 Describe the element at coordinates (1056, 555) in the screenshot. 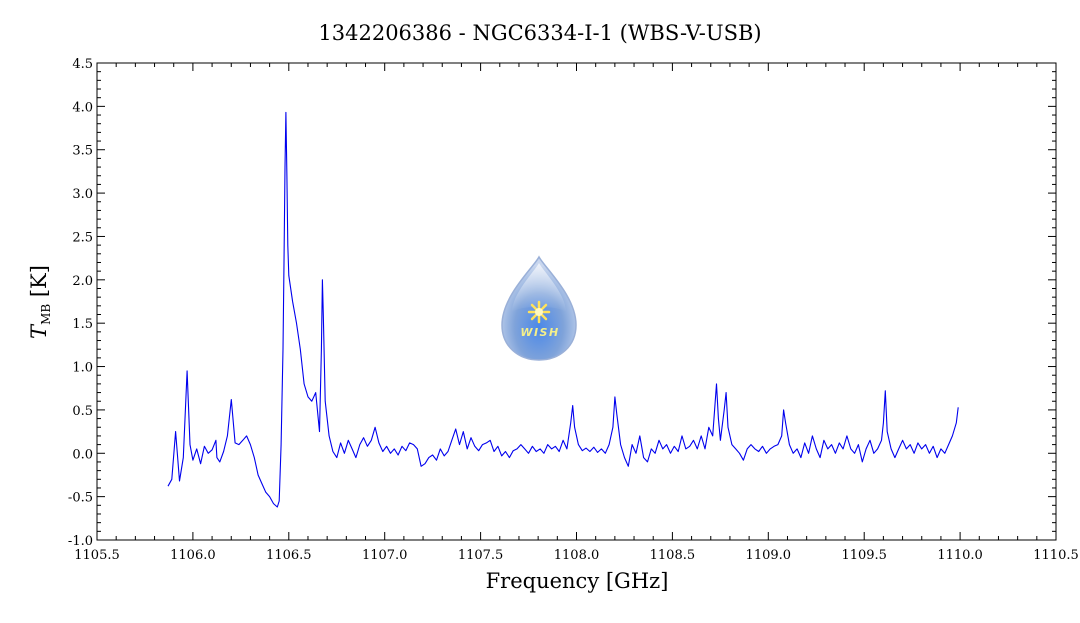

I see `x-tick-label: 1110.5` at that location.